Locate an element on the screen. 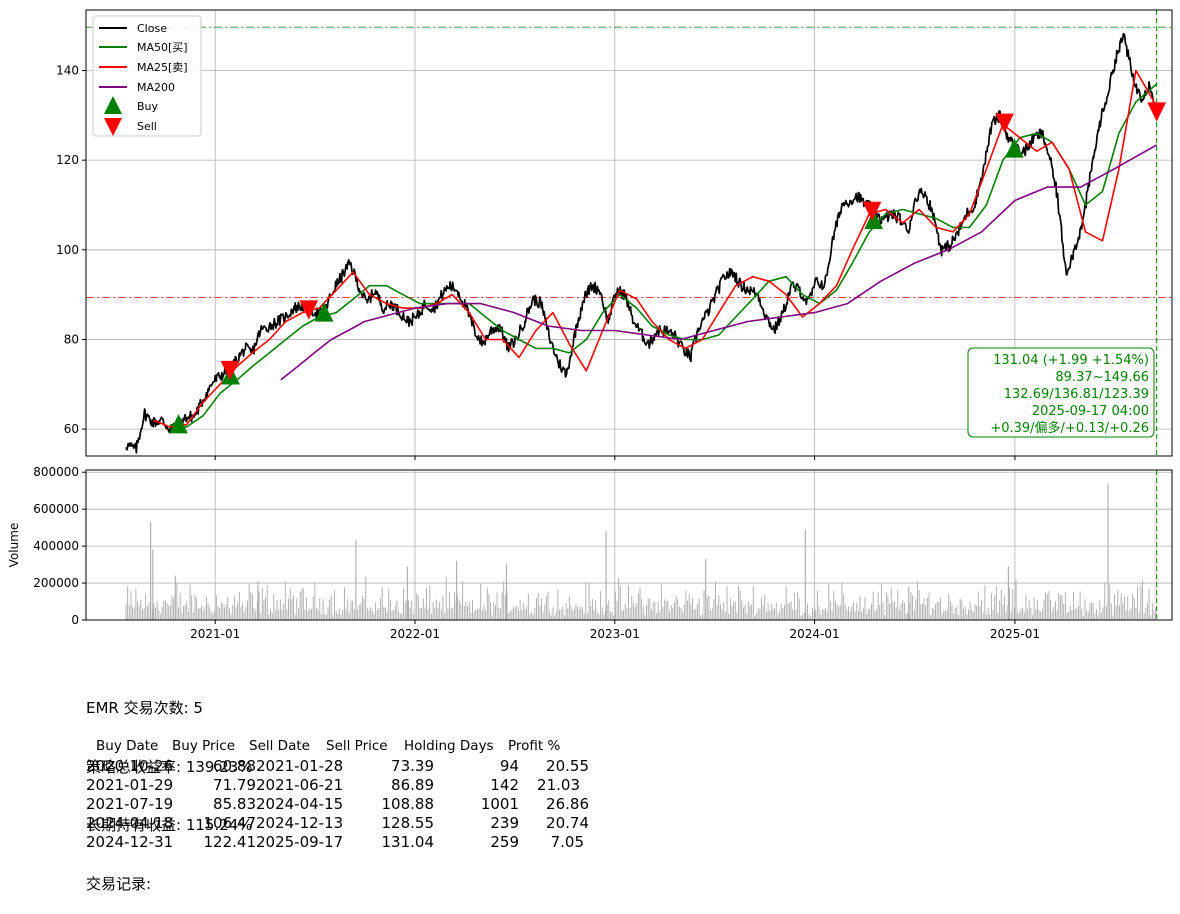 Image resolution: width=1180 pixels, height=914 pixels. profit-cell: 26.86 is located at coordinates (567, 804).